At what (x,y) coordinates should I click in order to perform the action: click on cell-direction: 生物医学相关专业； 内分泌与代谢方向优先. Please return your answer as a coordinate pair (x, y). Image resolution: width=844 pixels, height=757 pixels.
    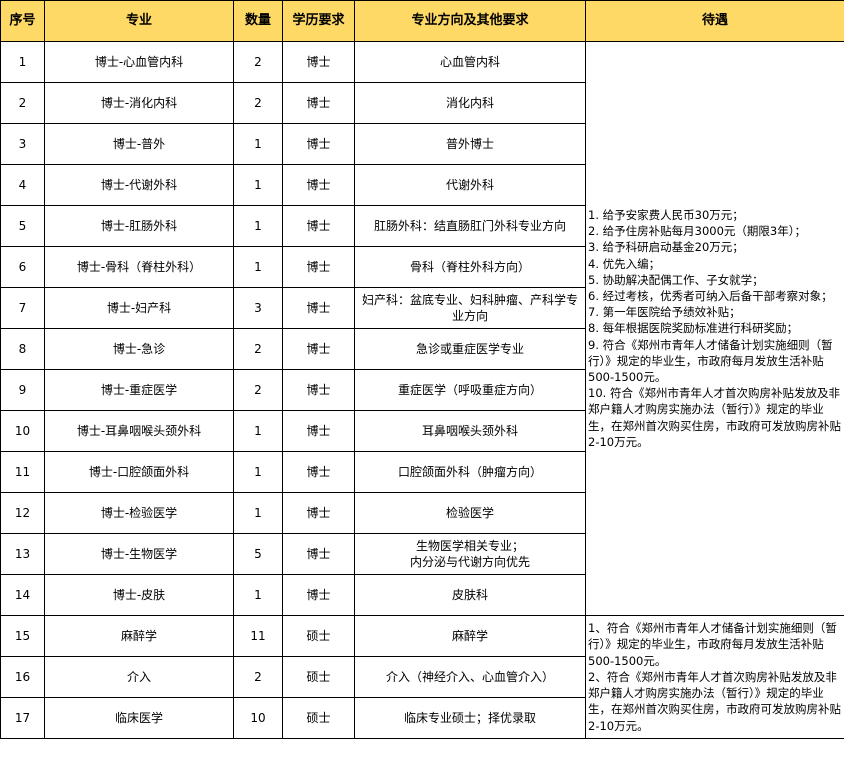
    Looking at the image, I should click on (470, 554).